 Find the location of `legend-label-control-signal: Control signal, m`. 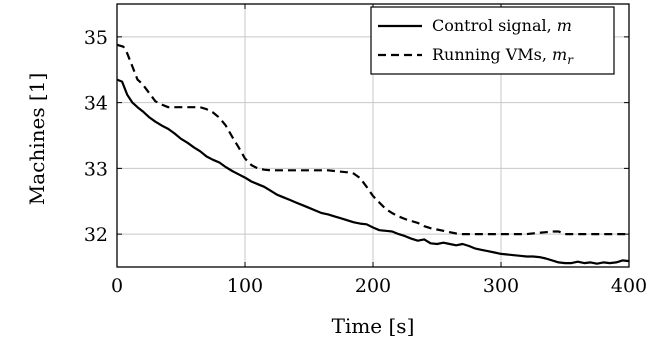

legend-label-control-signal: Control signal, m is located at coordinates (502, 25).